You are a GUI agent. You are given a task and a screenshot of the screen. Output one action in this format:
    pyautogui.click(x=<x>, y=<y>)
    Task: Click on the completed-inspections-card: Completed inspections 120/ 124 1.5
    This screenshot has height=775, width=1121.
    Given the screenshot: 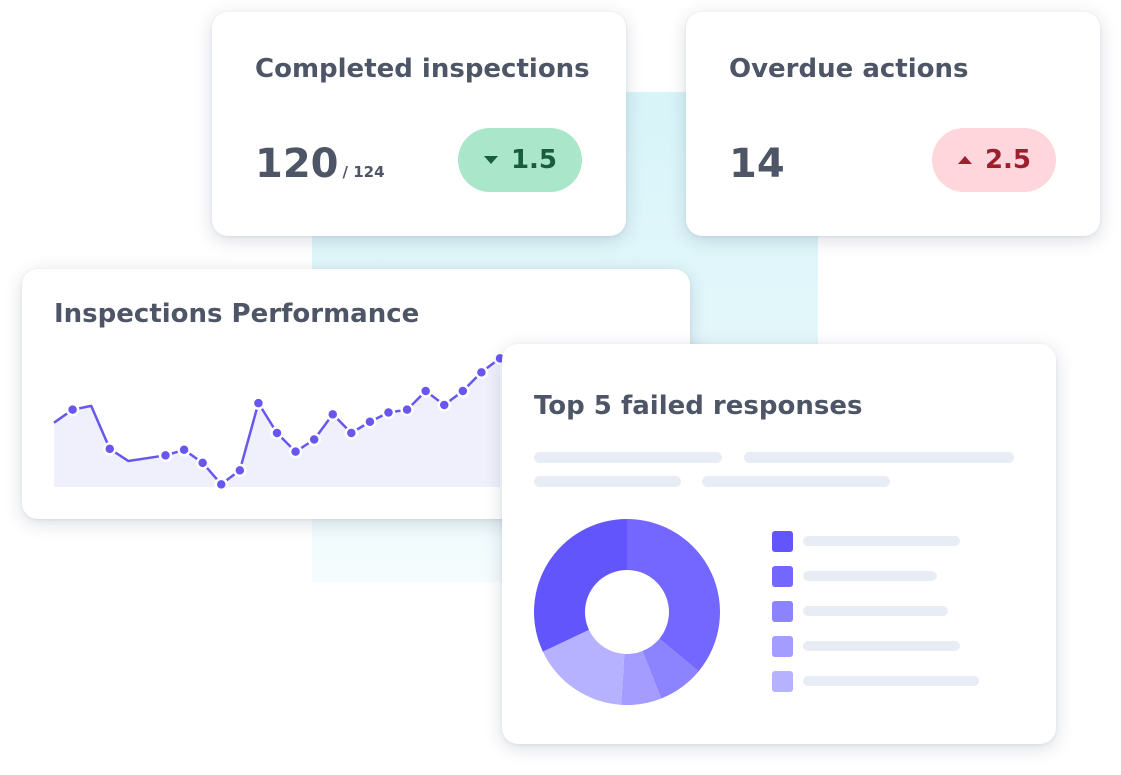 What is the action you would take?
    pyautogui.click(x=419, y=124)
    